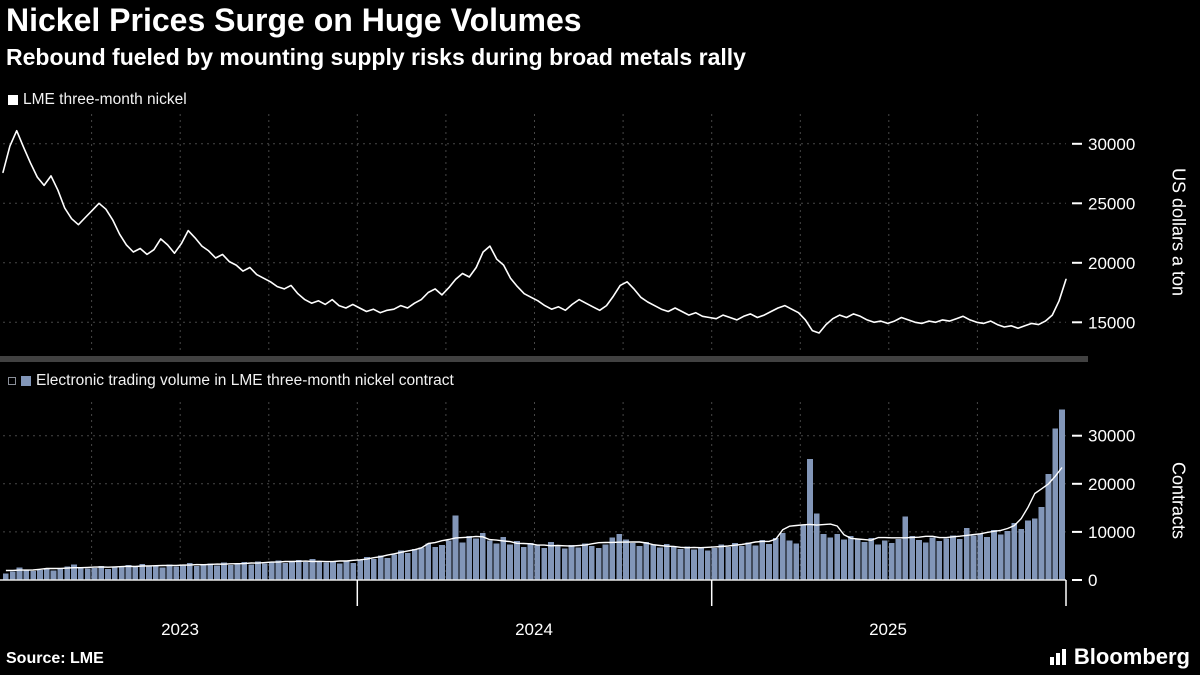 The width and height of the screenshot is (1200, 675). Describe the element at coordinates (1111, 322) in the screenshot. I see `y-tick-label: 15000` at that location.